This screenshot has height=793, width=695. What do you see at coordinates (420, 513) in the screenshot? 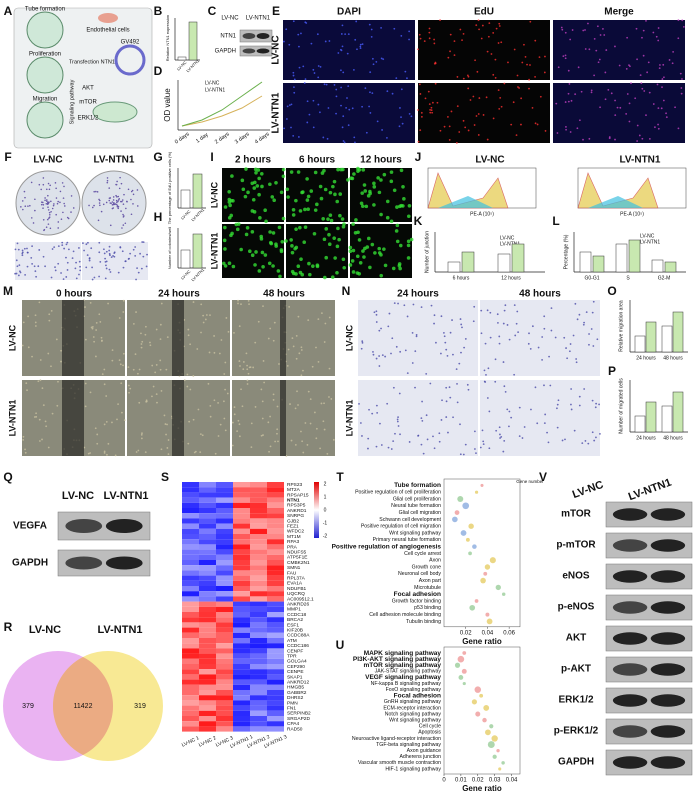
I see `label: Glial cell migration` at bounding box center [420, 513].